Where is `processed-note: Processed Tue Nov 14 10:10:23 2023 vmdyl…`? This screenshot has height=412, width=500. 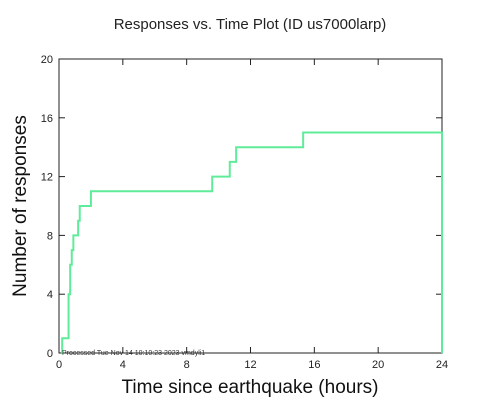
processed-note: Processed Tue Nov 14 10:10:23 2023 vmdyl… is located at coordinates (133, 353).